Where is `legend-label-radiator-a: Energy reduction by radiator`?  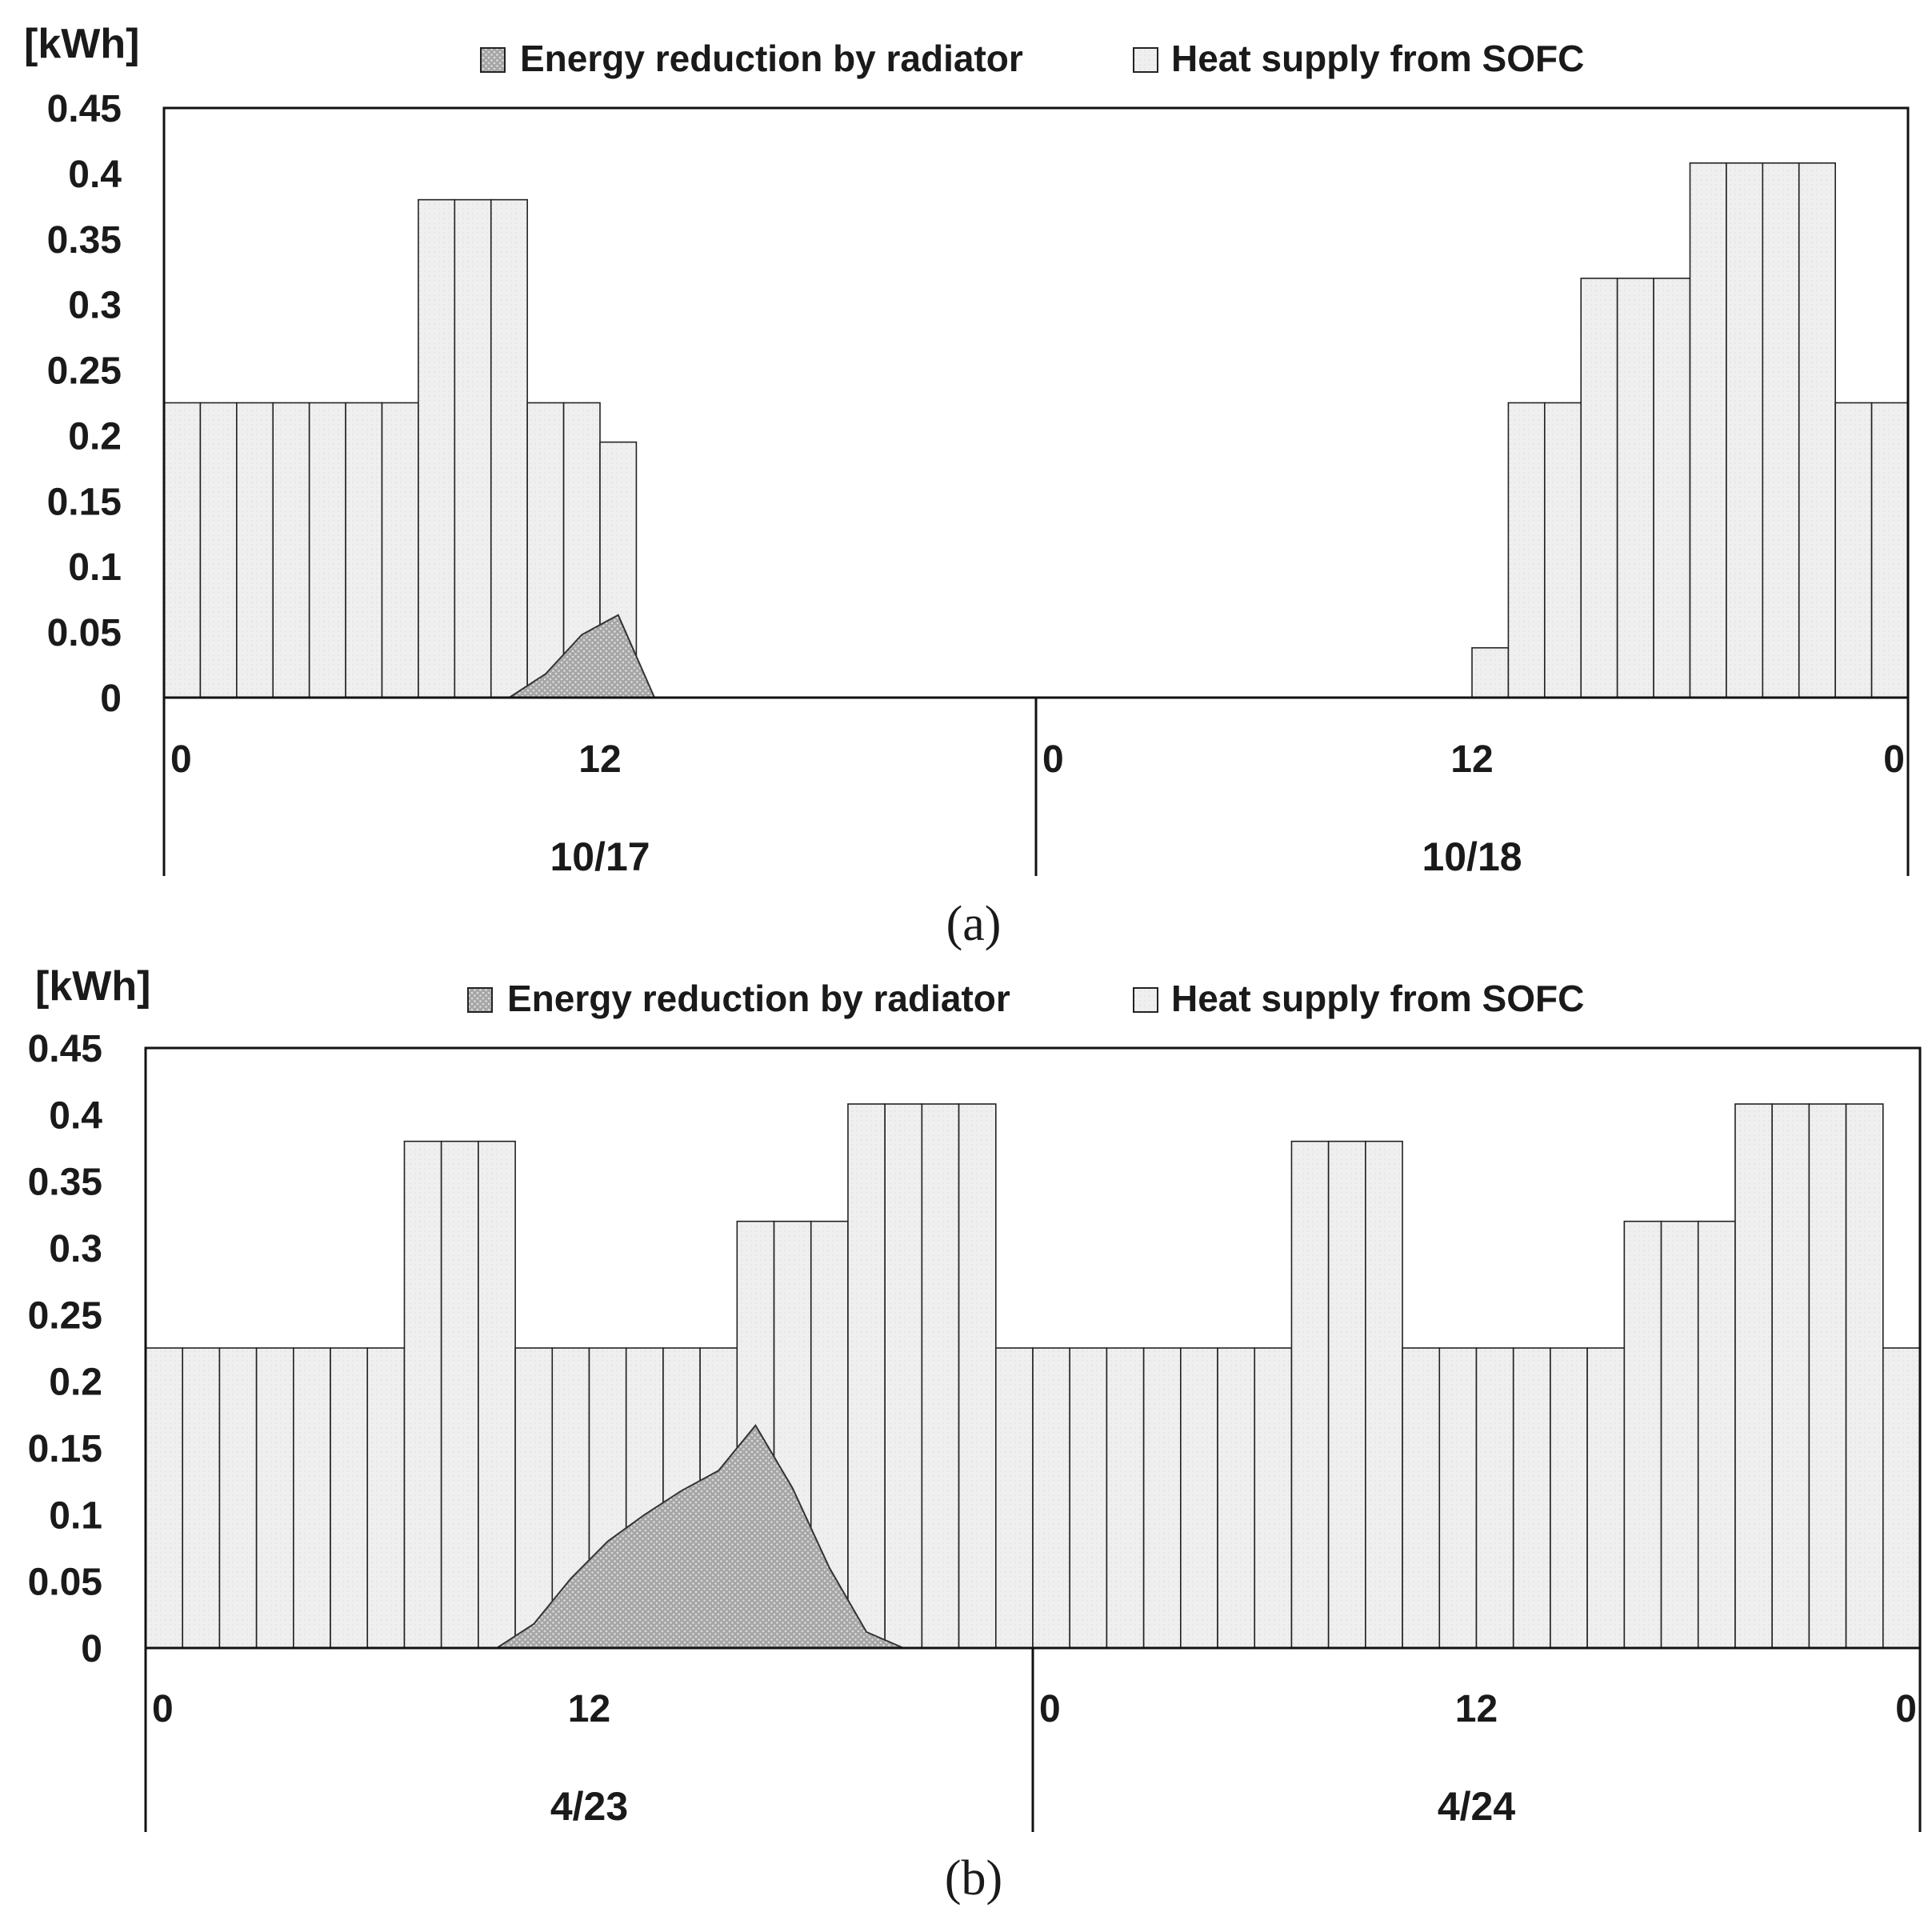 legend-label-radiator-a: Energy reduction by radiator is located at coordinates (771, 58).